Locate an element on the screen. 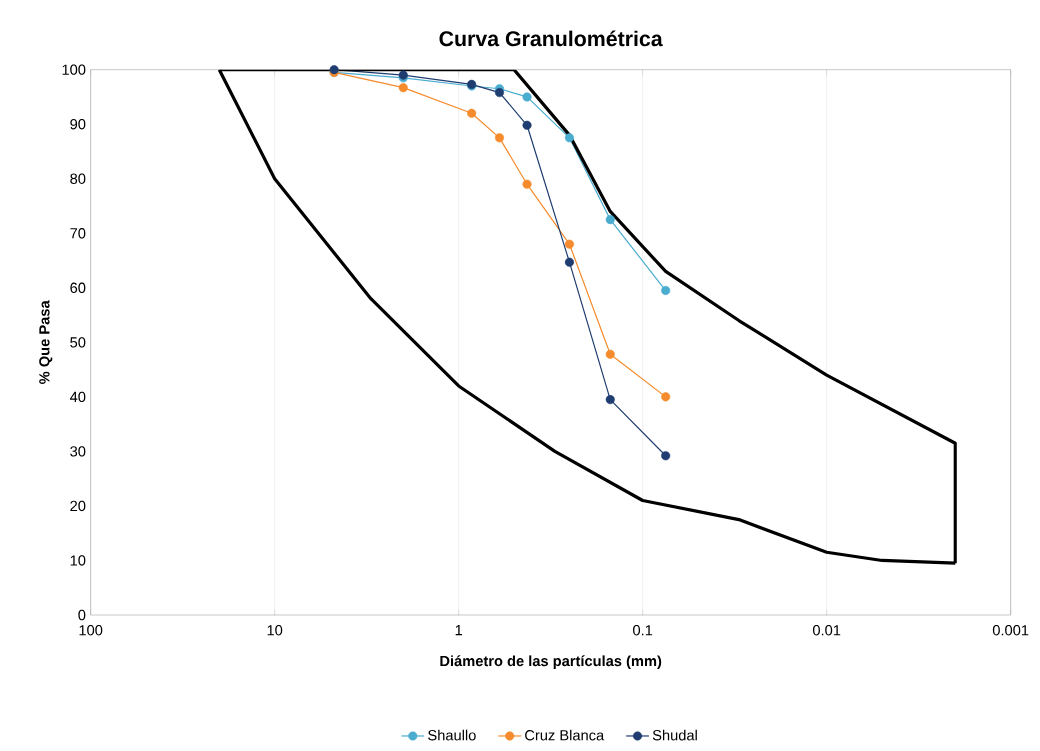 Image resolution: width=1040 pixels, height=751 pixels. y-tick-label: 0 is located at coordinates (82, 615).